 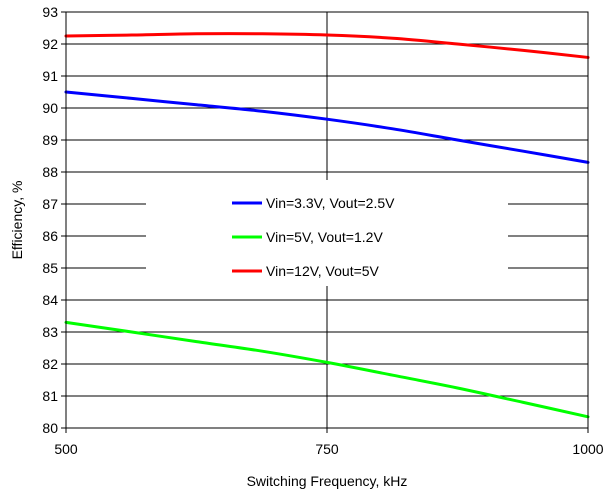 I want to click on y-tick-label: 89, so click(x=50, y=140).